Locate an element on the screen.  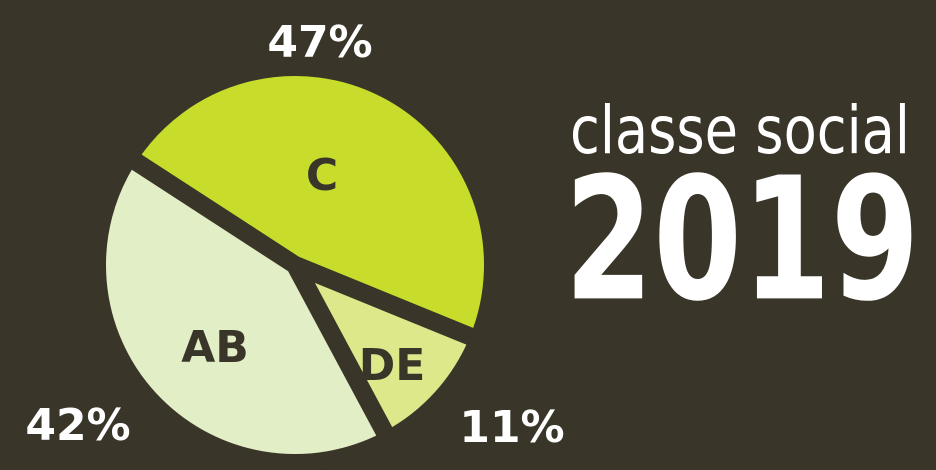
value-label: 11% is located at coordinates (511, 427).